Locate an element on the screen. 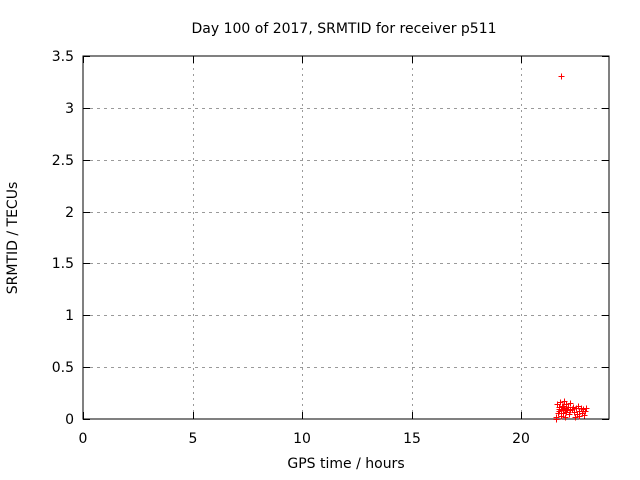  y-tick-label: 0 is located at coordinates (69, 420).